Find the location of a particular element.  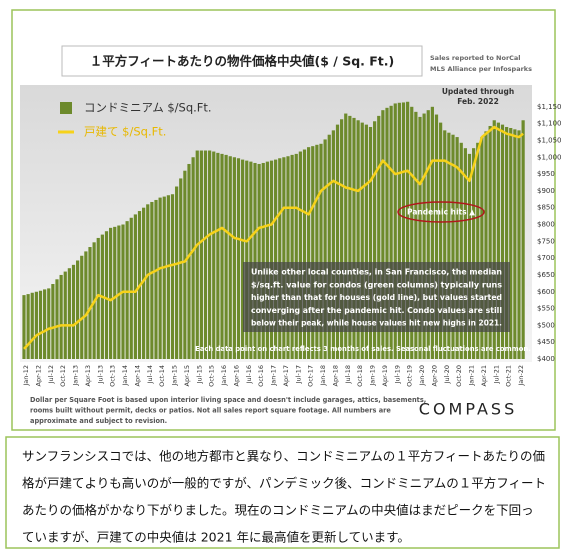

x-tick-label: Jul-13 is located at coordinates (100, 374).